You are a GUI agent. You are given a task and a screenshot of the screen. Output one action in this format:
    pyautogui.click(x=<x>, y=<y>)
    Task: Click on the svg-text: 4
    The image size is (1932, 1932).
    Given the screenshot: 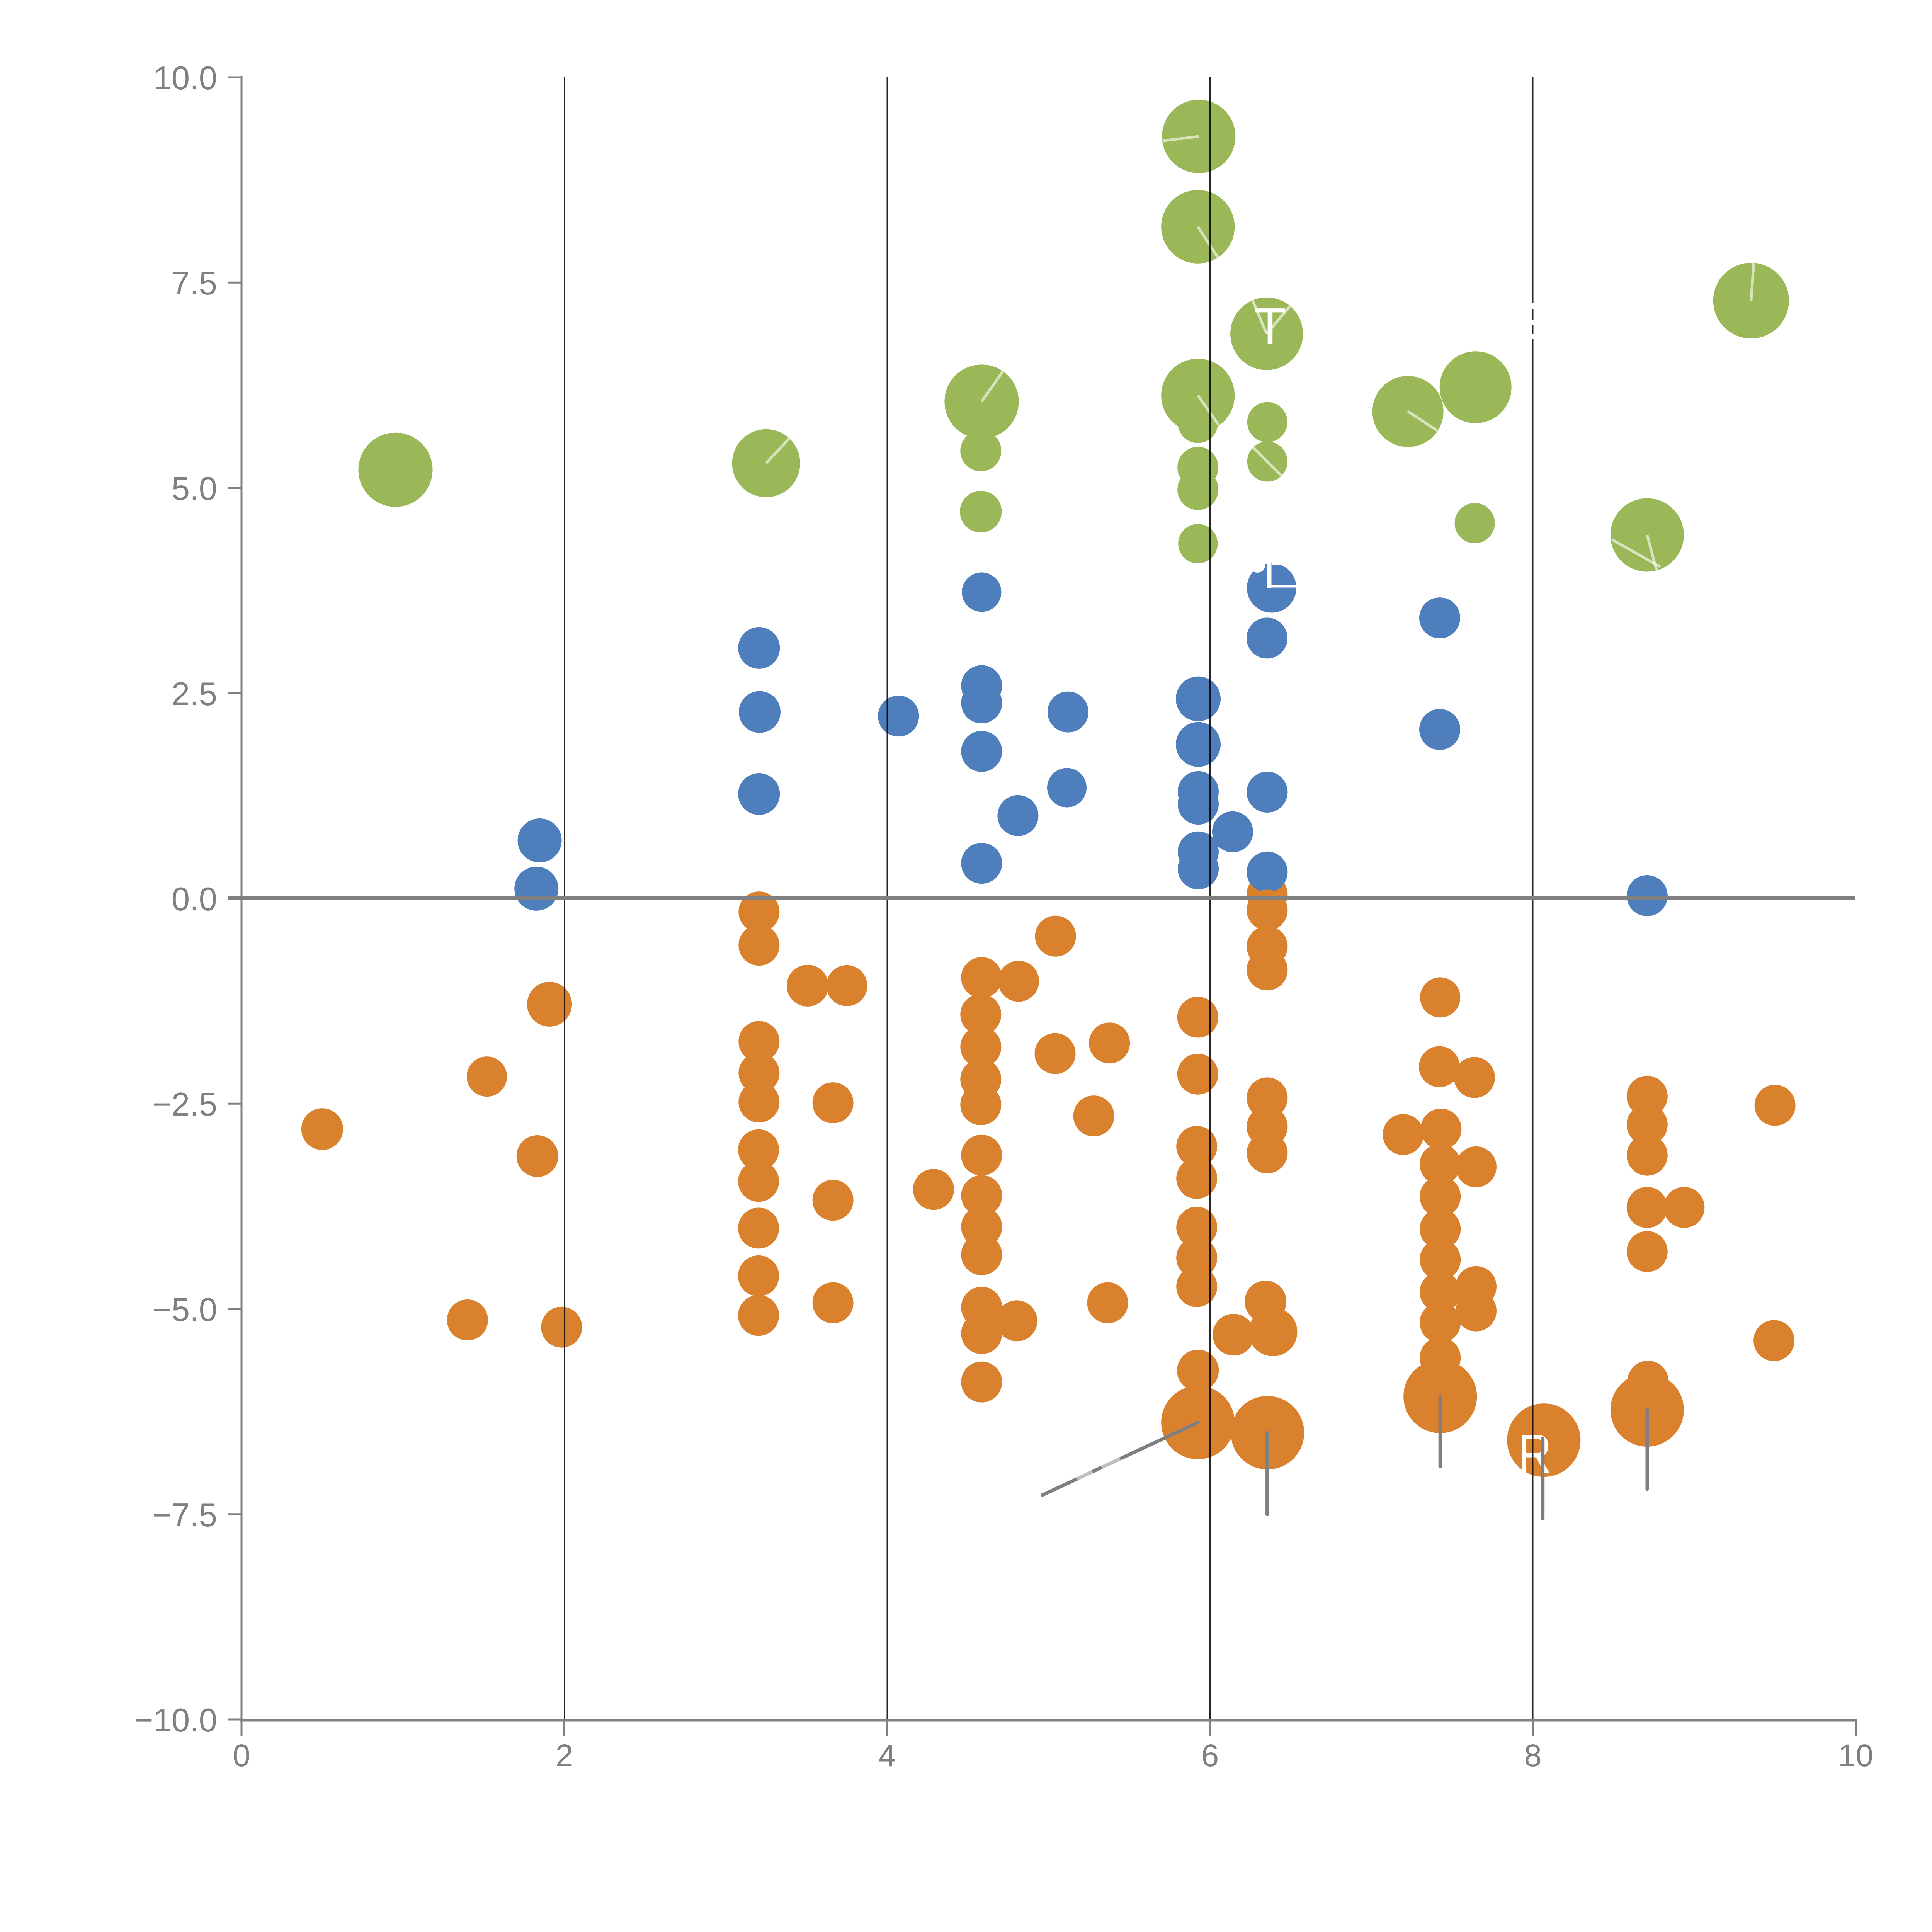 What is the action you would take?
    pyautogui.click(x=887, y=1756)
    